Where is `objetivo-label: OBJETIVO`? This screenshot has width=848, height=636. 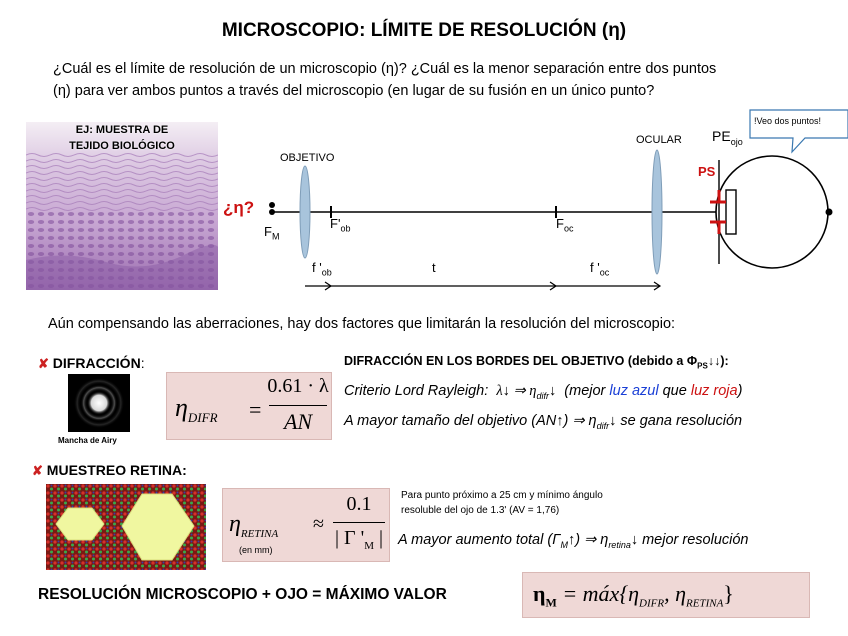
objetivo-label: OBJETIVO is located at coordinates (307, 158).